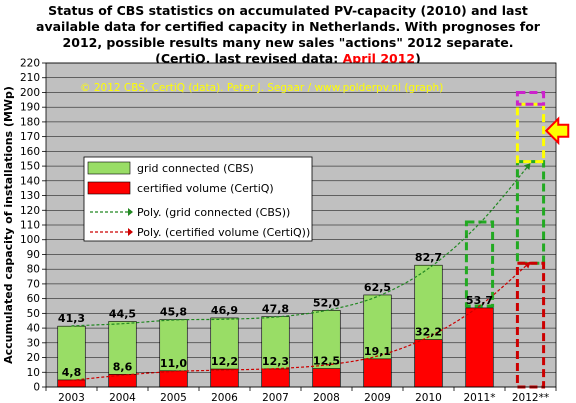 This screenshot has height=403, width=576. I want to click on y-tick-label: 50, so click(33, 314).